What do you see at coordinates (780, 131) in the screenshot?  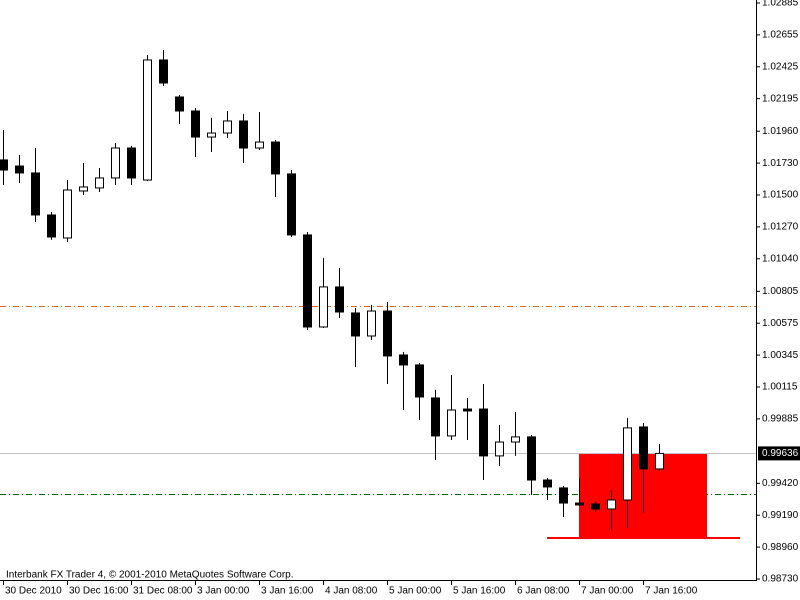 I see `y-tick-label: 1.01960` at bounding box center [780, 131].